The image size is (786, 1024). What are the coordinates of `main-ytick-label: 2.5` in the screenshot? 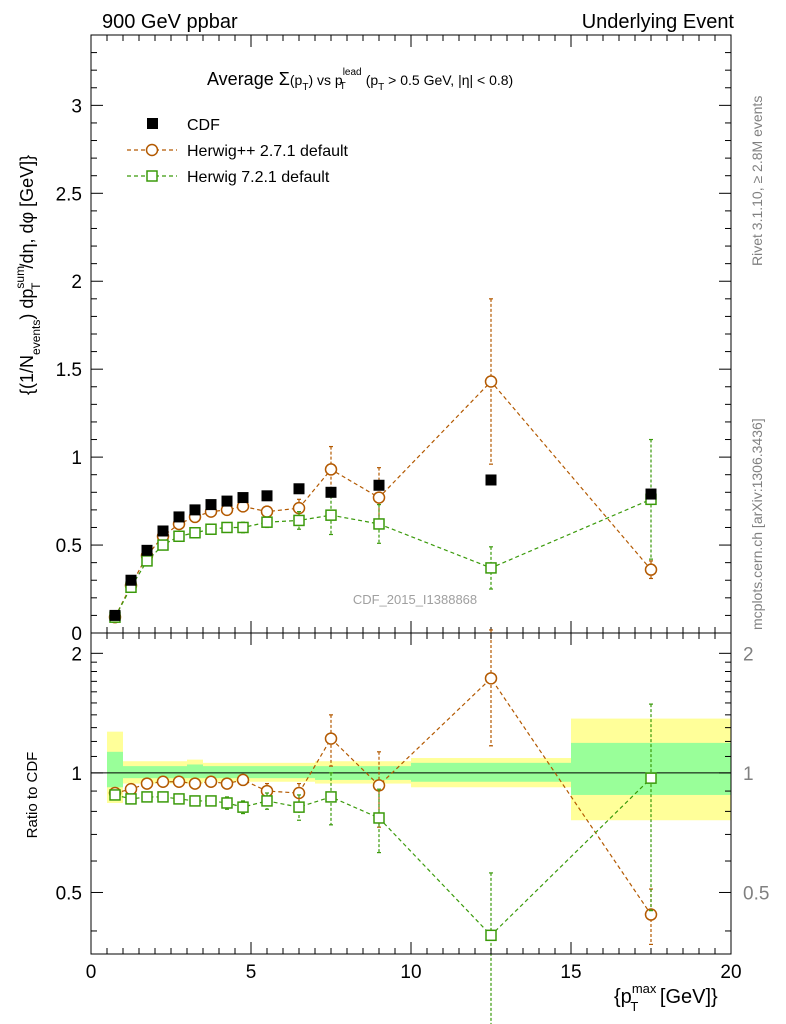 It's located at (69, 194).